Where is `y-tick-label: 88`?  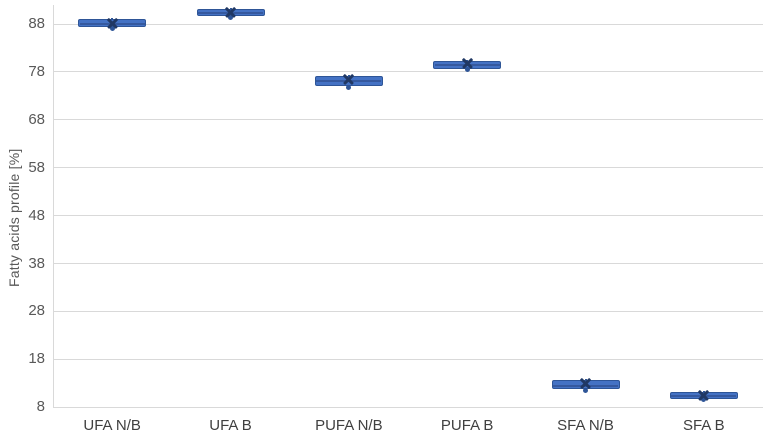 y-tick-label: 88 is located at coordinates (36, 23).